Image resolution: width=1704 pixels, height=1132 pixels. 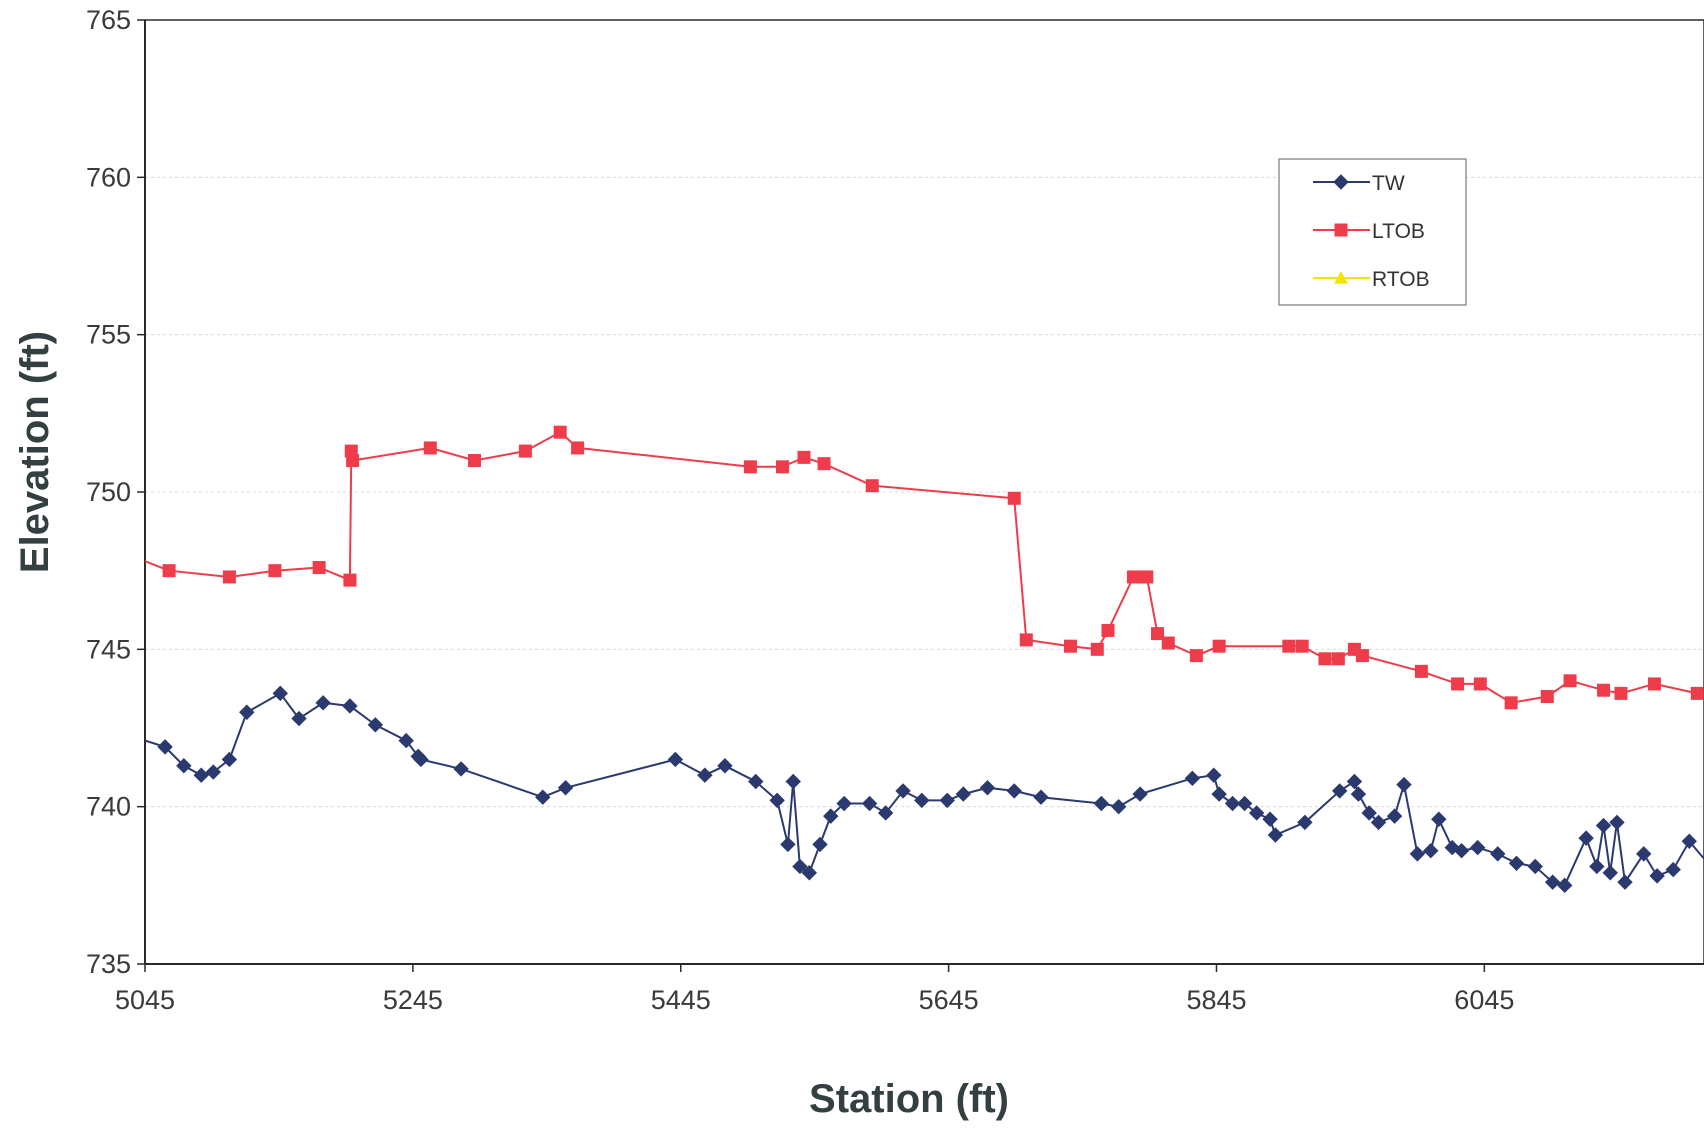 What do you see at coordinates (108, 807) in the screenshot?
I see `y-tick-label: 740` at bounding box center [108, 807].